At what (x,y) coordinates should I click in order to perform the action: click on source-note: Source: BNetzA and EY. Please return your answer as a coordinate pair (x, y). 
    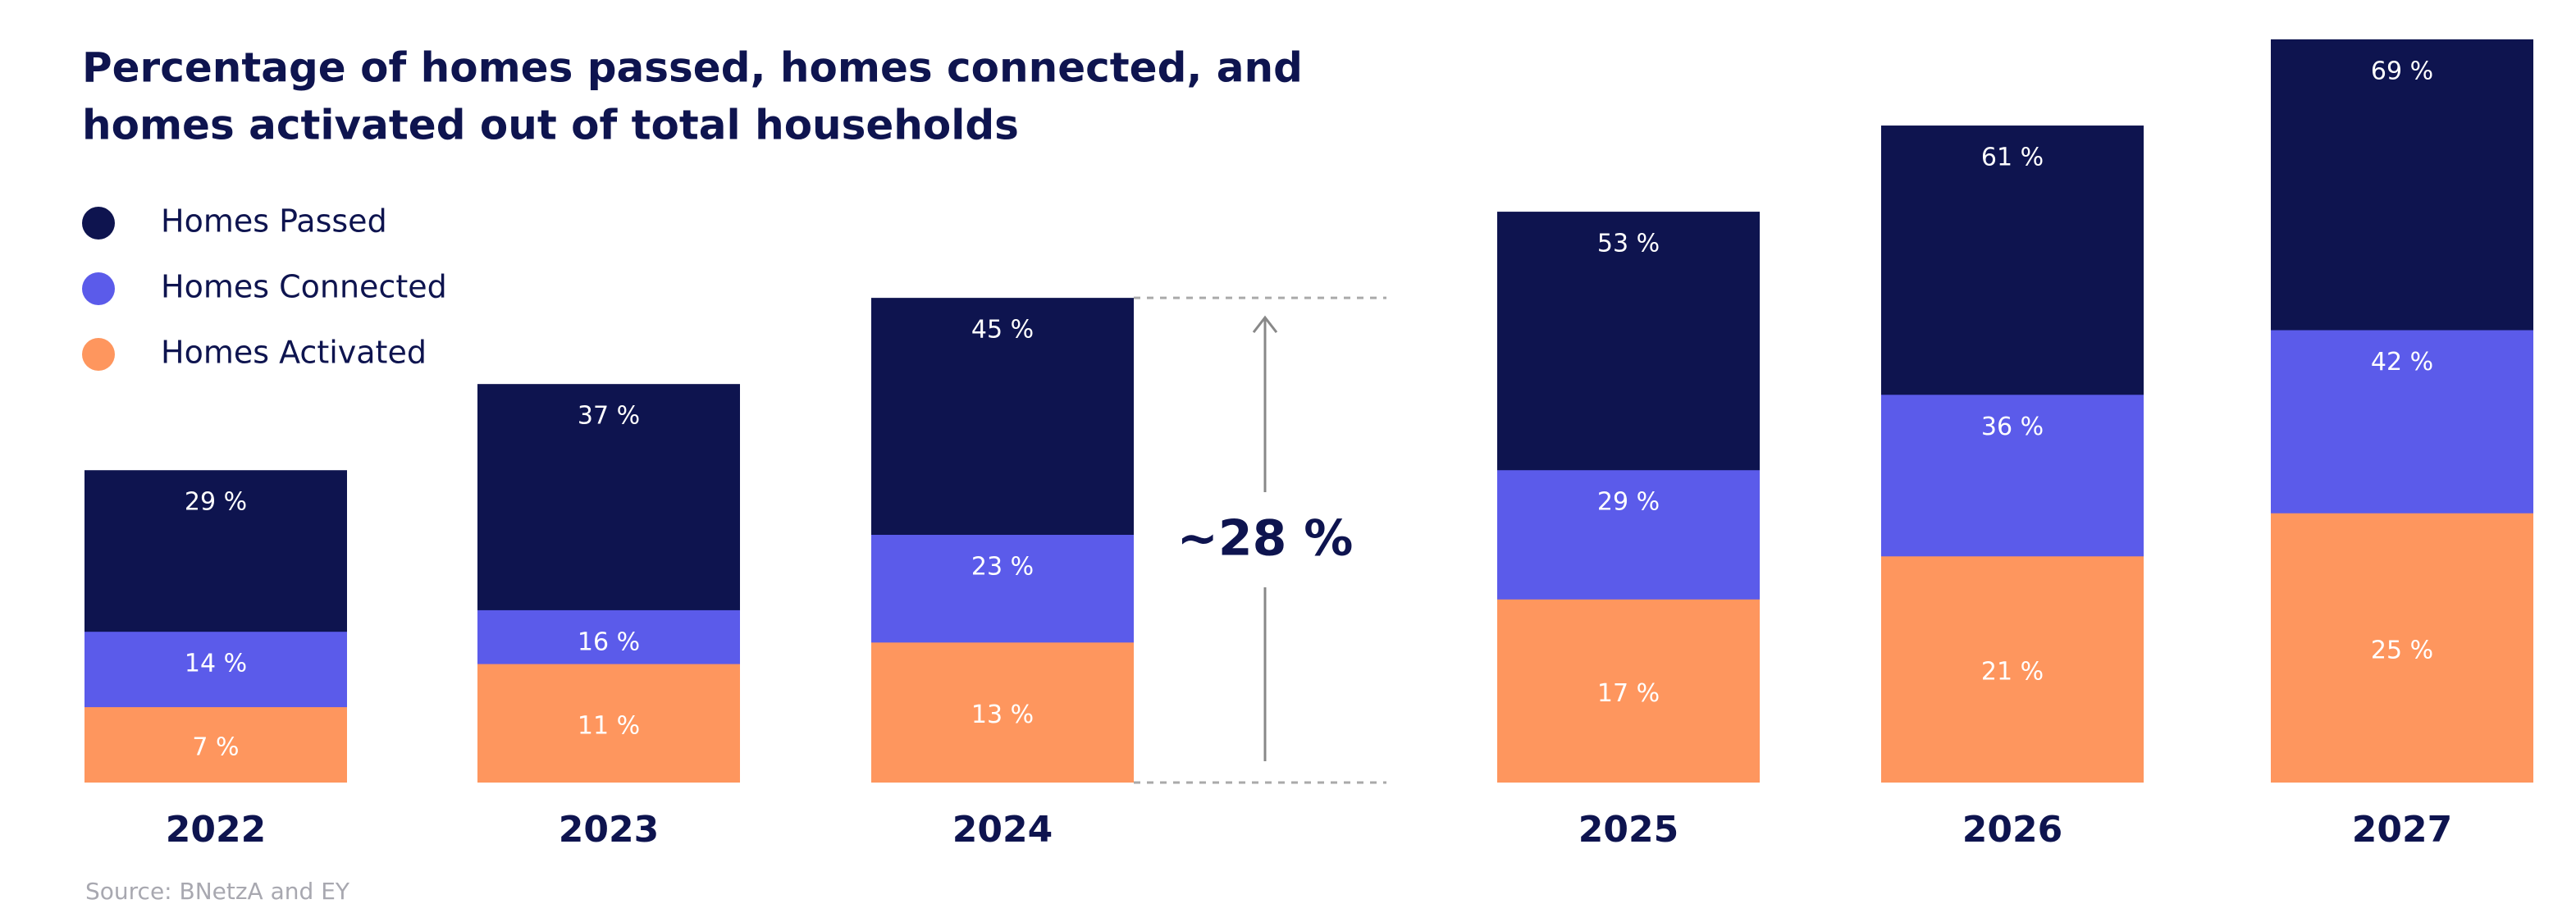
    Looking at the image, I should click on (218, 891).